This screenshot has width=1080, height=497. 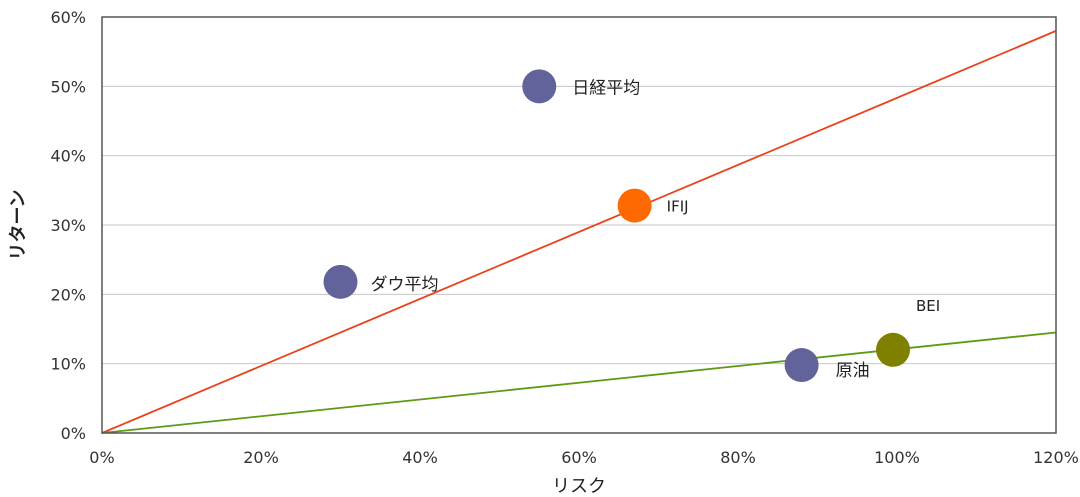 I want to click on x-tick-label: 100%, so click(x=897, y=457).